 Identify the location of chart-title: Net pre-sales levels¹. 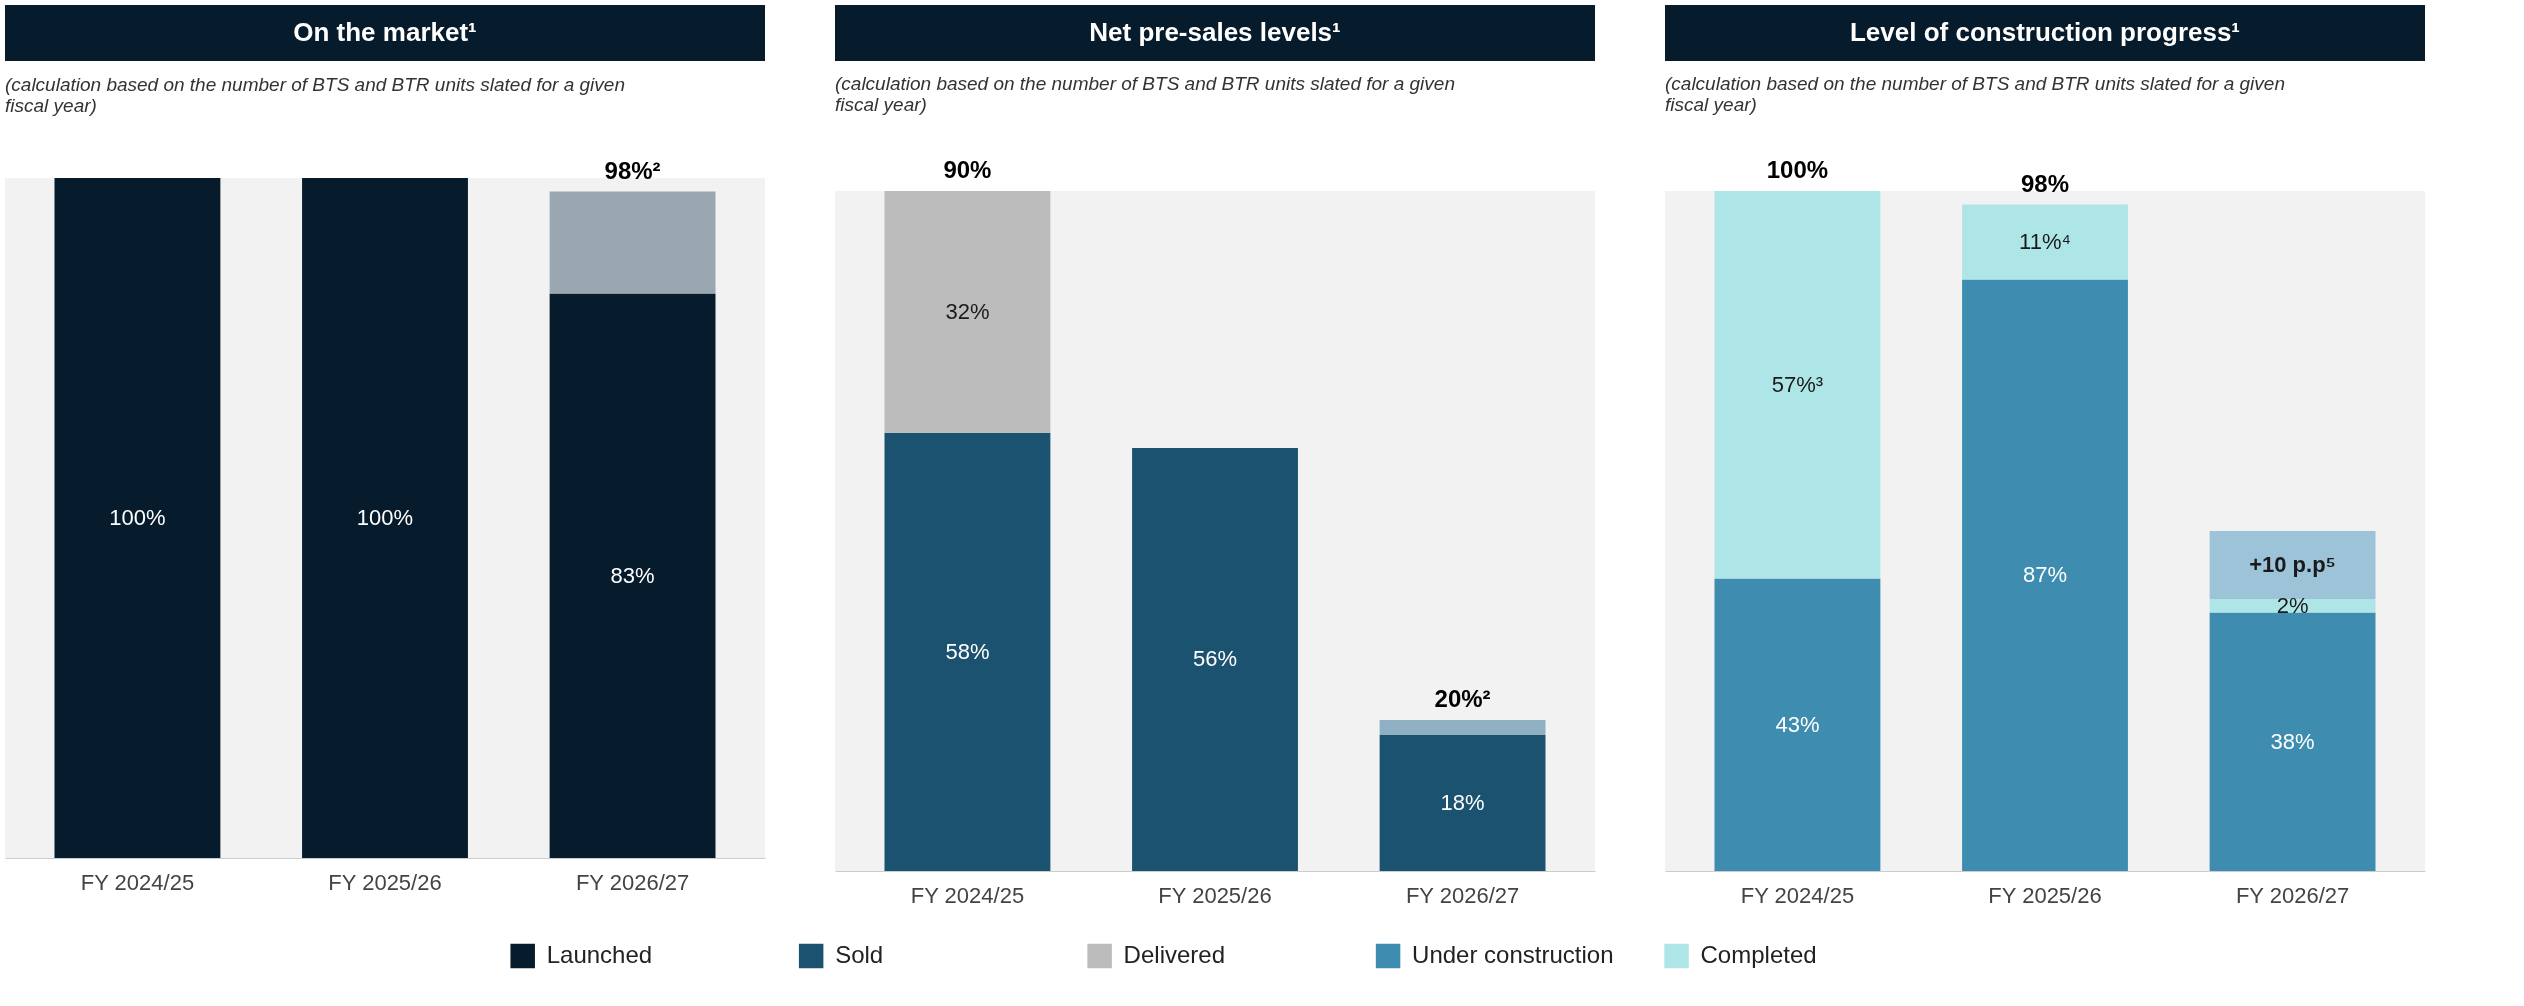
(1215, 32).